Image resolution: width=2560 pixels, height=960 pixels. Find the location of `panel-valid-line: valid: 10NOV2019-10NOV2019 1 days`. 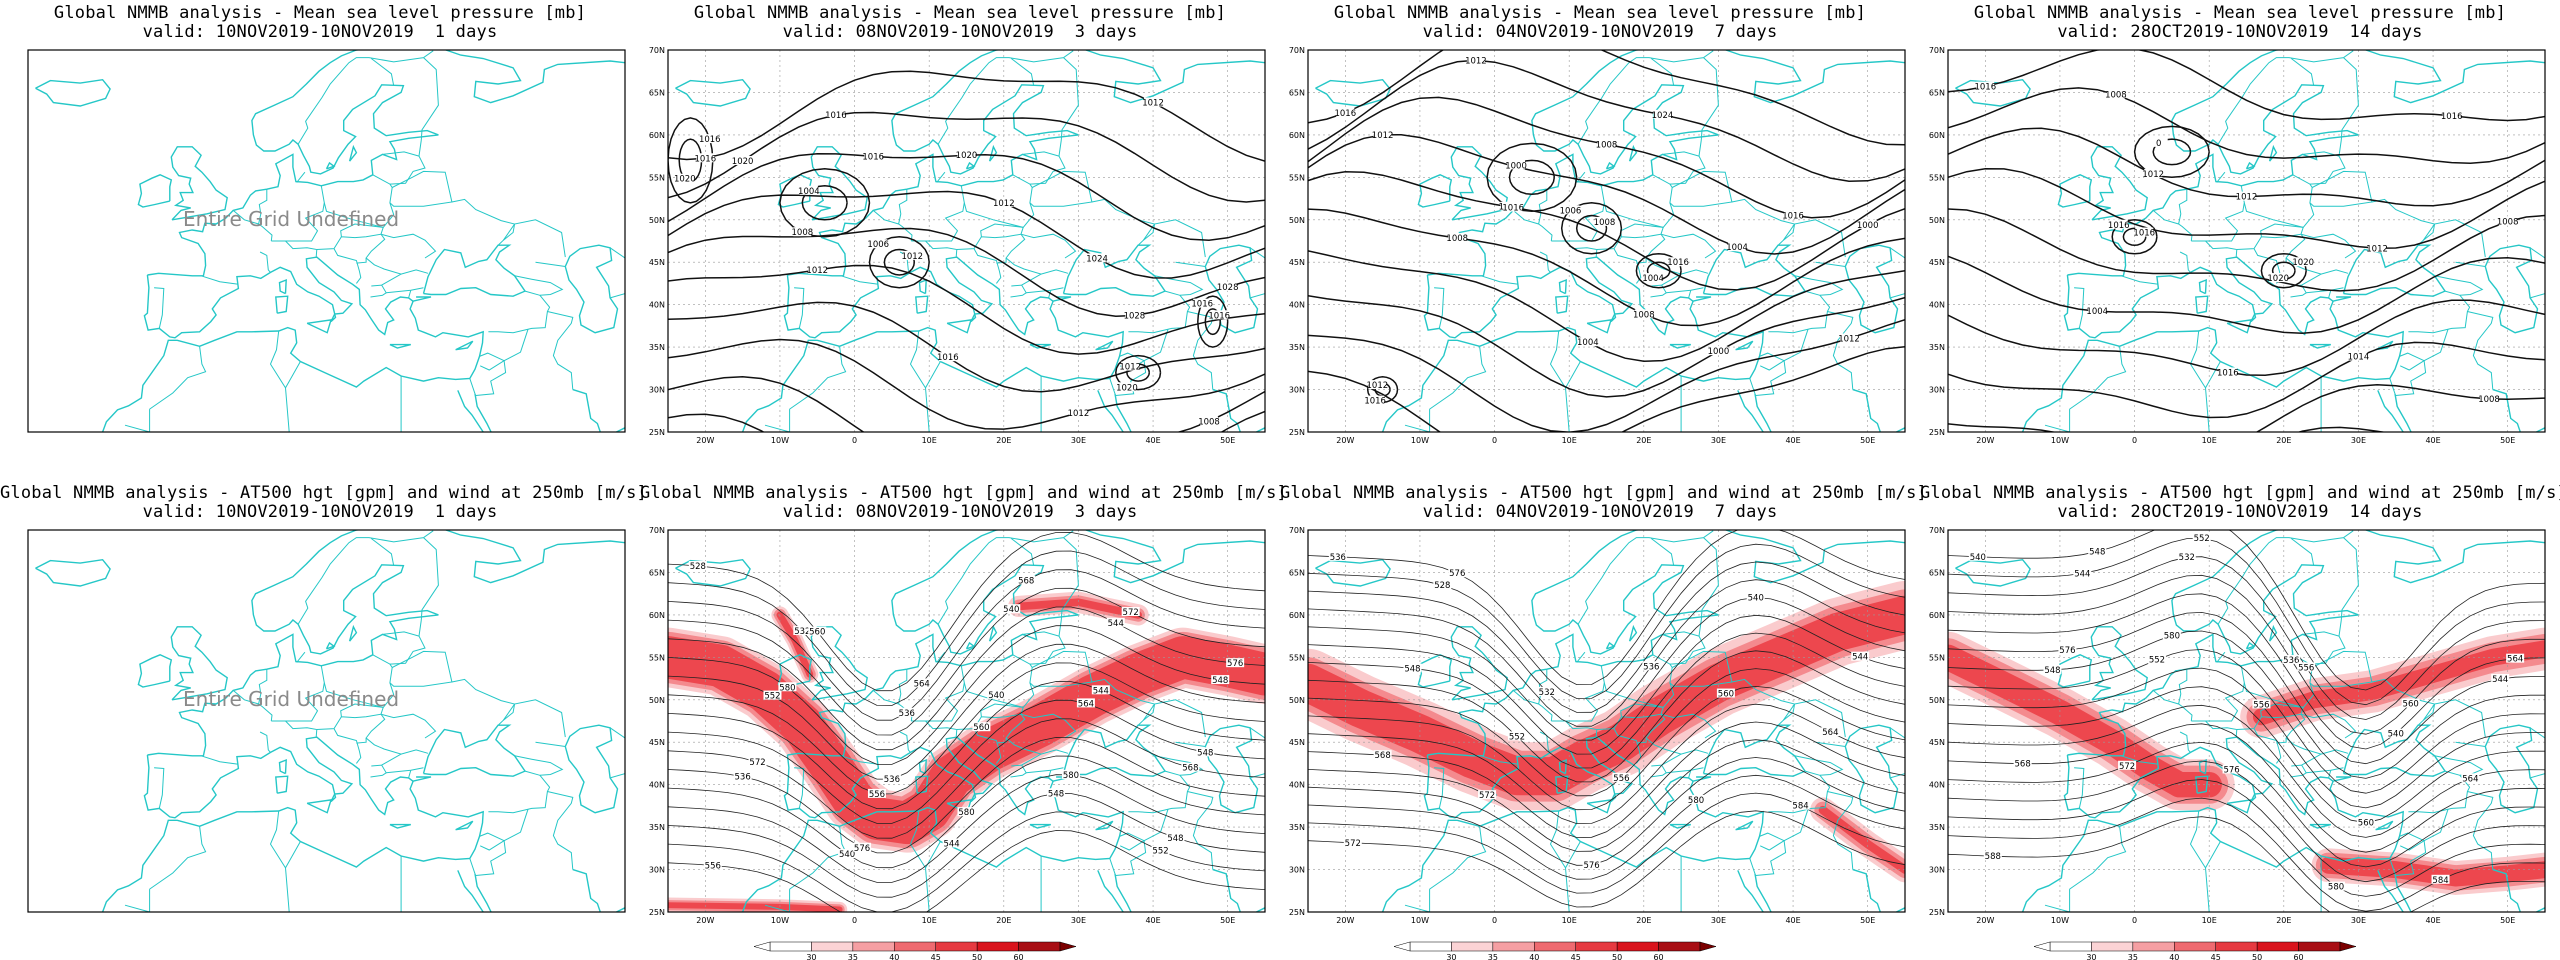

panel-valid-line: valid: 10NOV2019-10NOV2019 1 days is located at coordinates (320, 512).